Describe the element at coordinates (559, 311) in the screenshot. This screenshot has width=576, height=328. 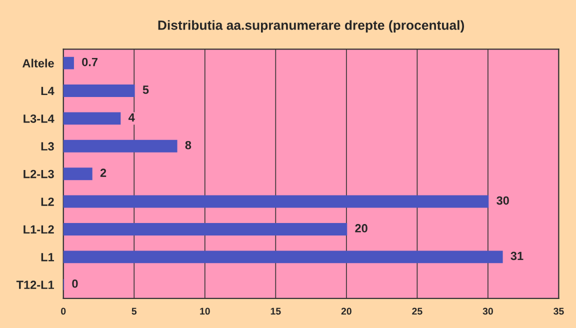
I see `x-tick-label: 35` at that location.